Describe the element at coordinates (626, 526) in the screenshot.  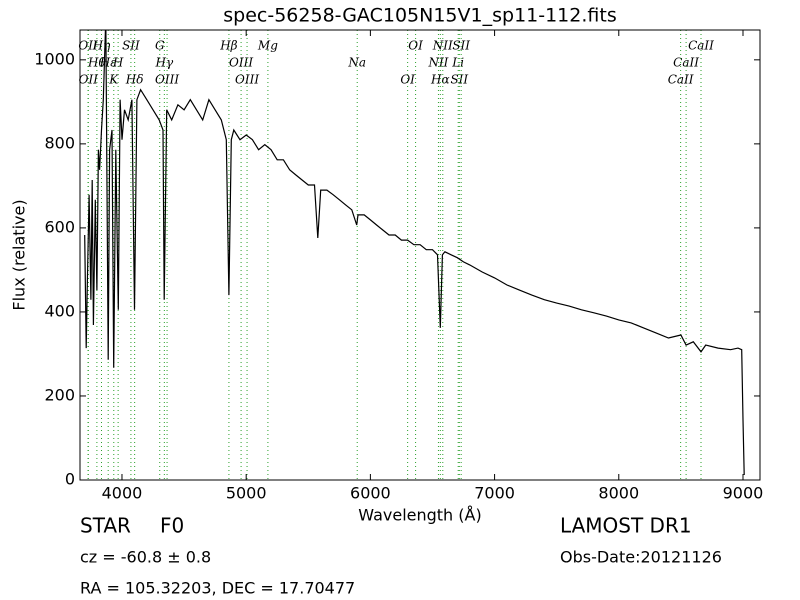
I see `survey: LAMOST DR1` at that location.